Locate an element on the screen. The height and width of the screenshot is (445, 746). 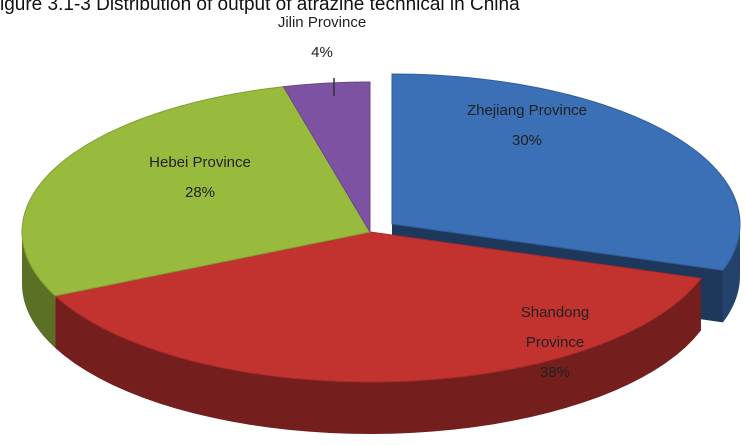
slice-label: Hebei Province is located at coordinates (200, 162).